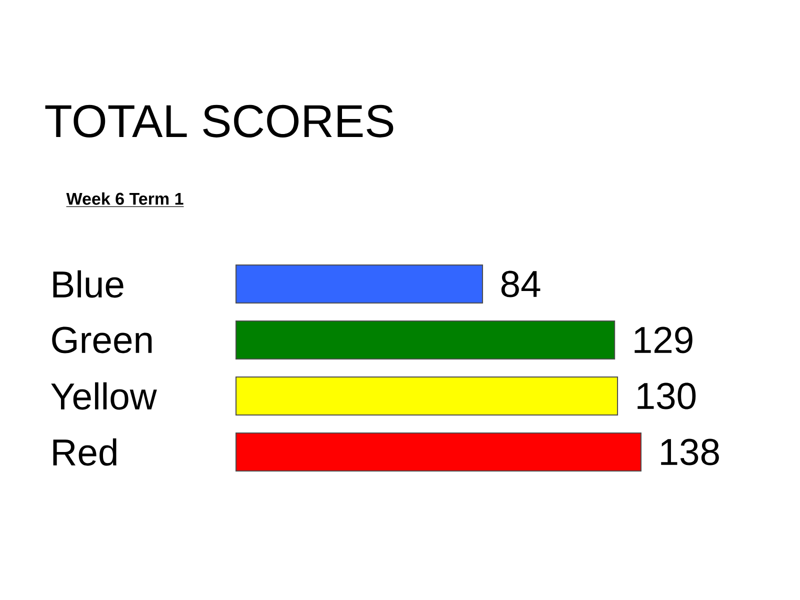  Describe the element at coordinates (104, 396) in the screenshot. I see `y-tick-label: Yellow` at that location.